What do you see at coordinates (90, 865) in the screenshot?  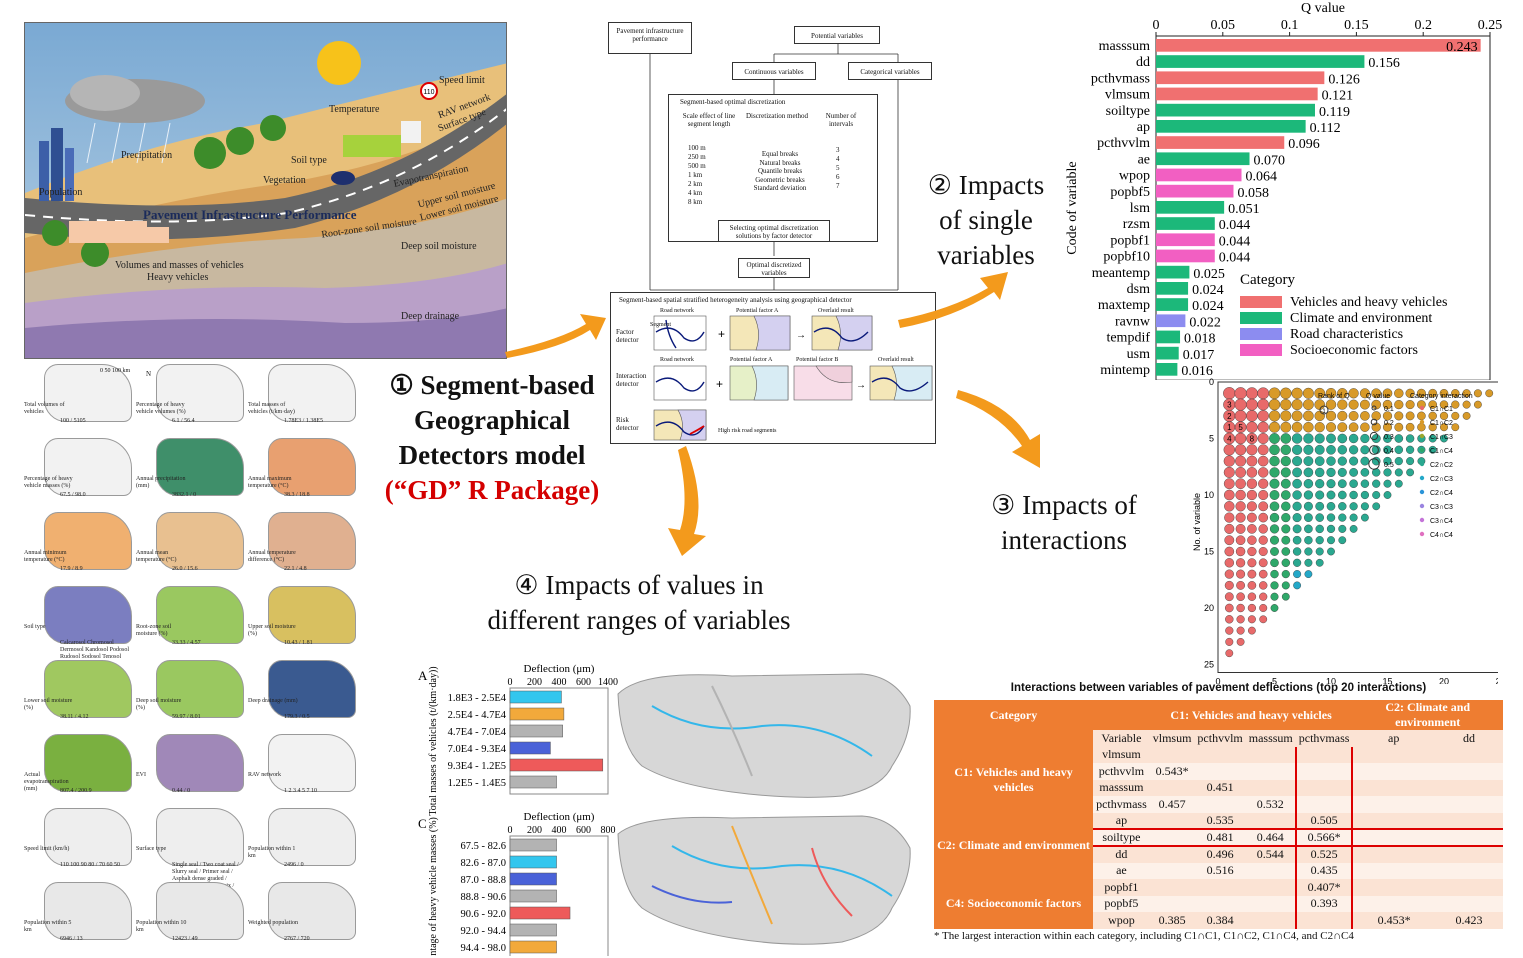 I see `map-legend: 110 100 90 80 / 70 60 50` at bounding box center [90, 865].